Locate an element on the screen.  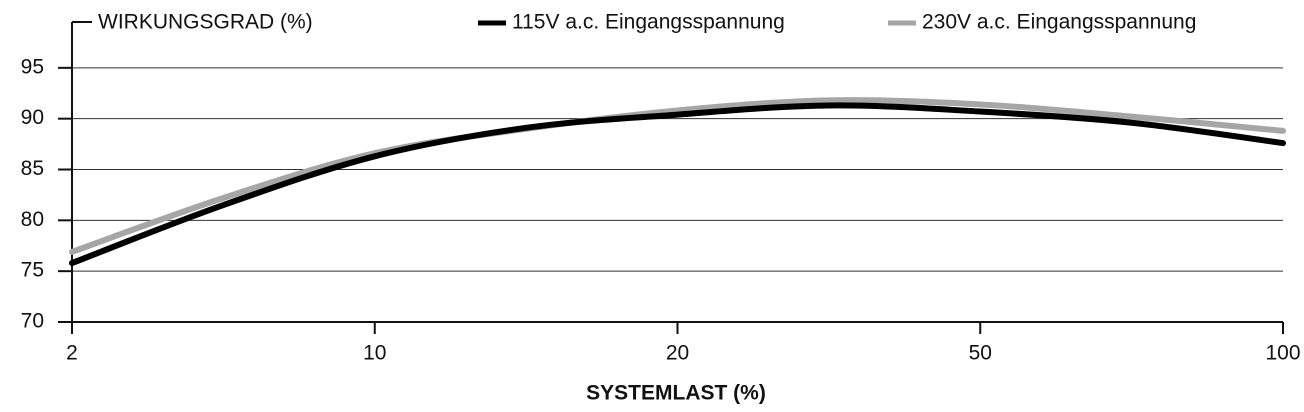
x-tick-label: 20 is located at coordinates (677, 353).